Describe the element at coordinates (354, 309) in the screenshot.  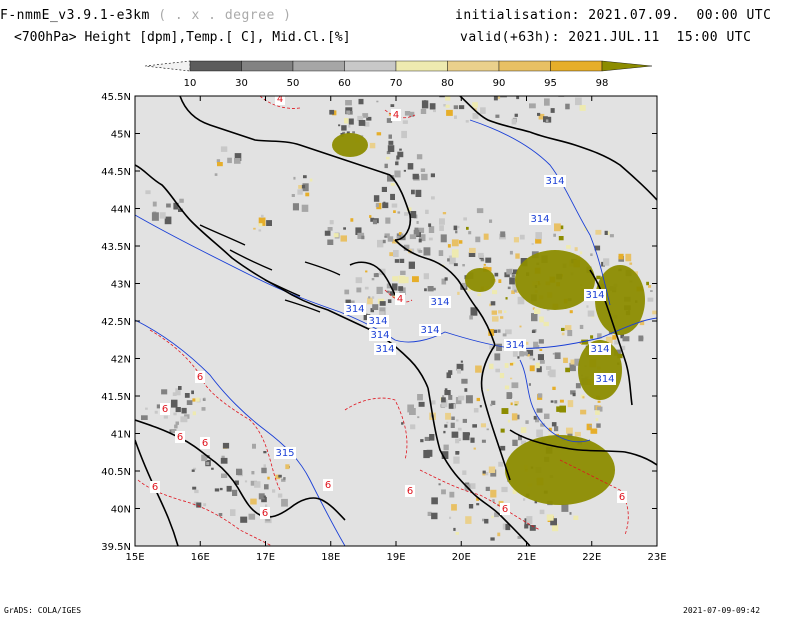
I see `height-label: 314` at that location.